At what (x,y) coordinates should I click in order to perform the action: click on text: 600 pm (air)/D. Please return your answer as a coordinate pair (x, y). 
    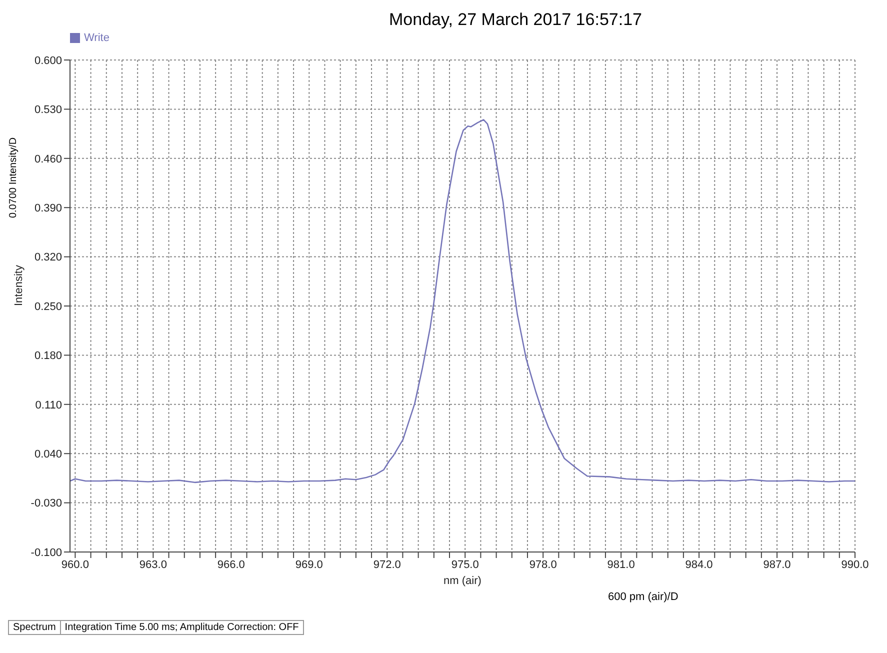
    Looking at the image, I should click on (643, 597).